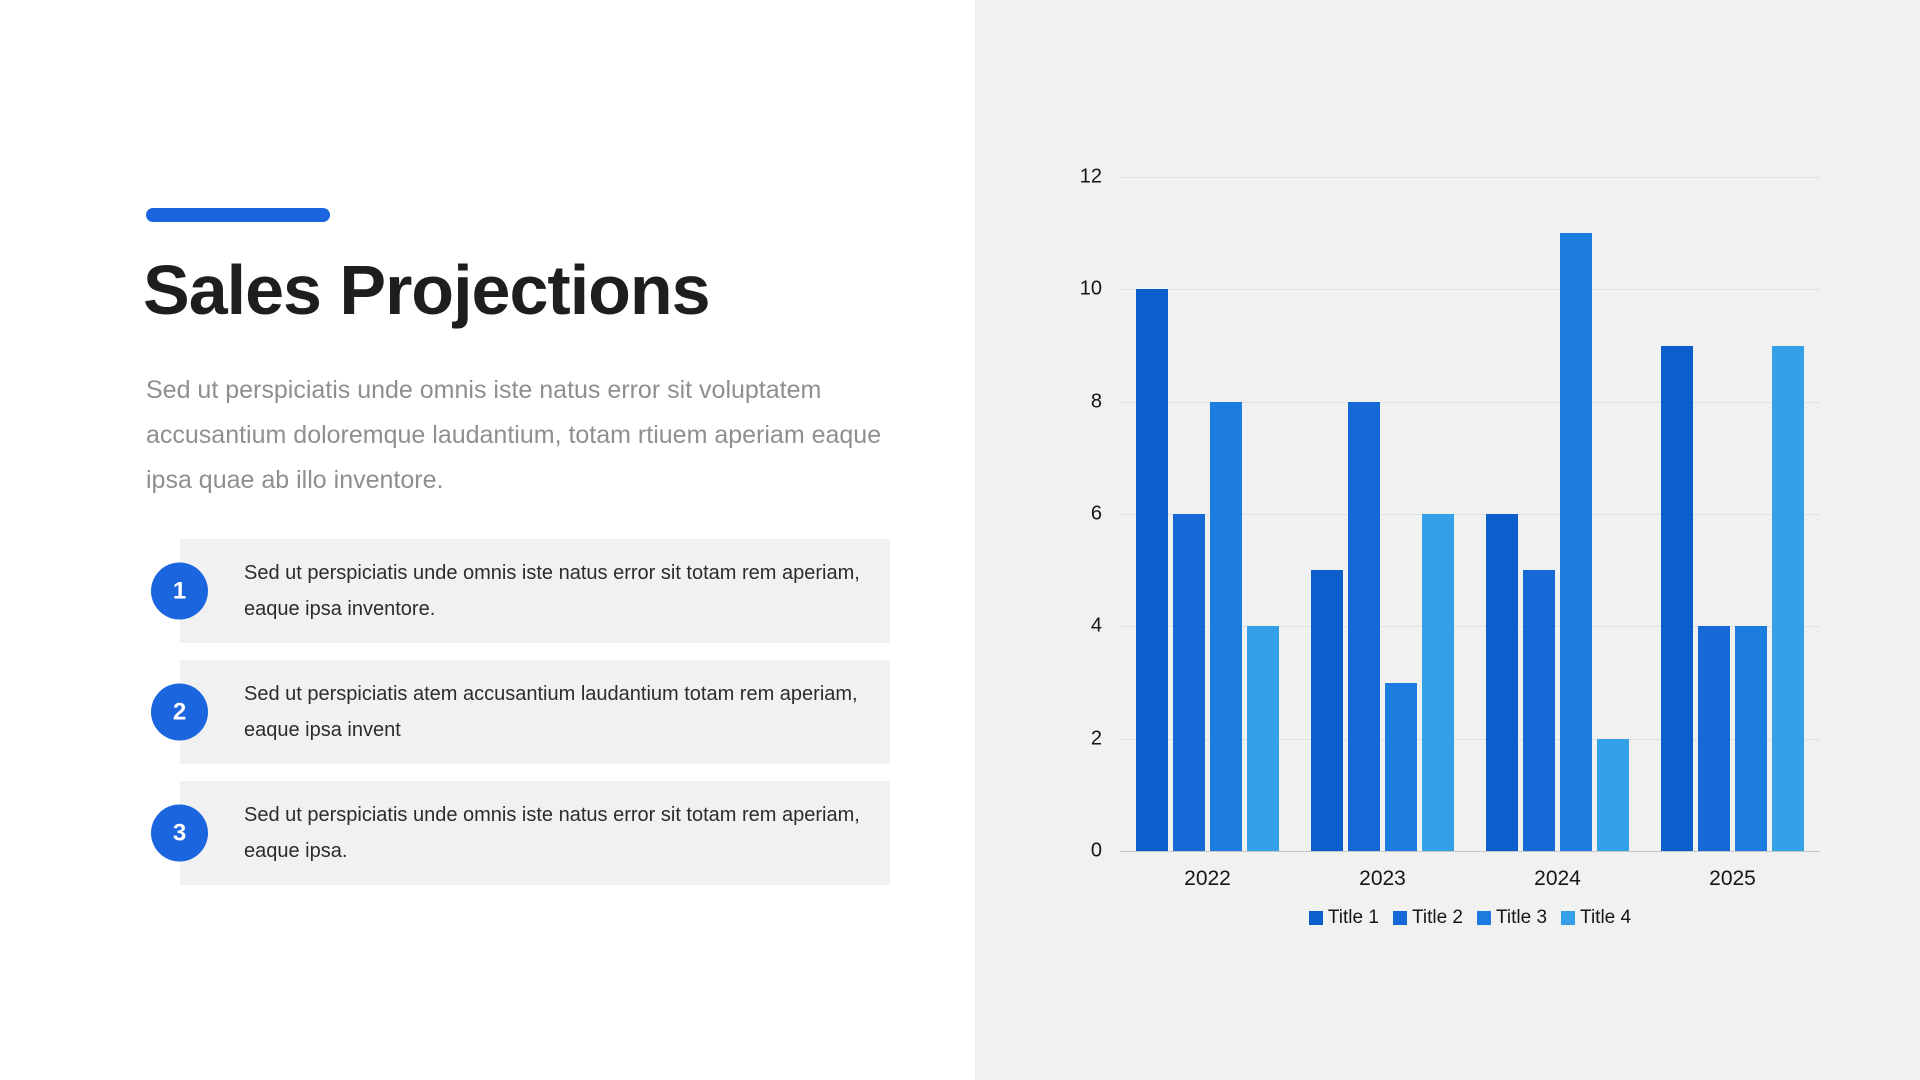 This screenshot has height=1080, width=1920. What do you see at coordinates (1522, 917) in the screenshot?
I see `legend-label: Title 3` at bounding box center [1522, 917].